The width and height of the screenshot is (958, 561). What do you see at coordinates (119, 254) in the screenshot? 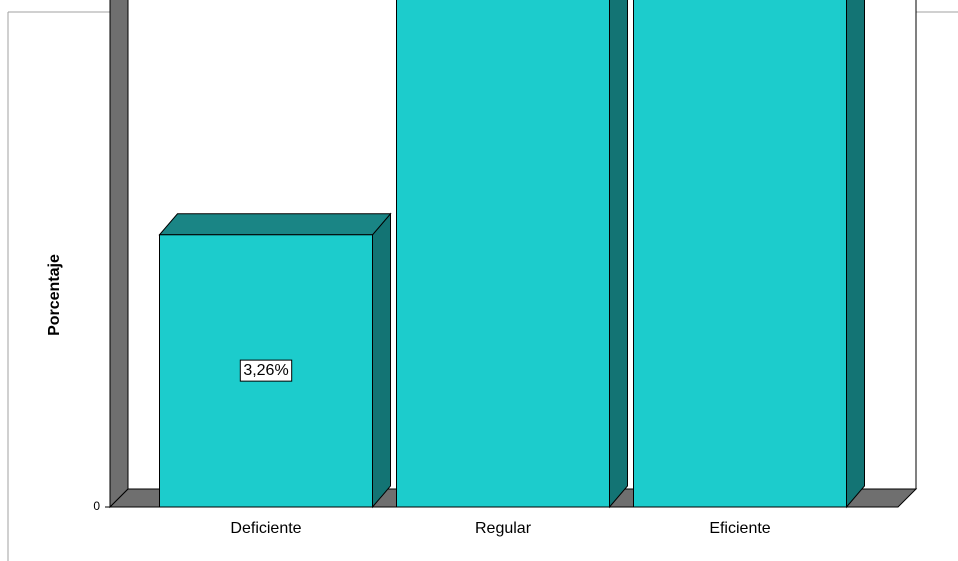
I see `left-wall` at bounding box center [119, 254].